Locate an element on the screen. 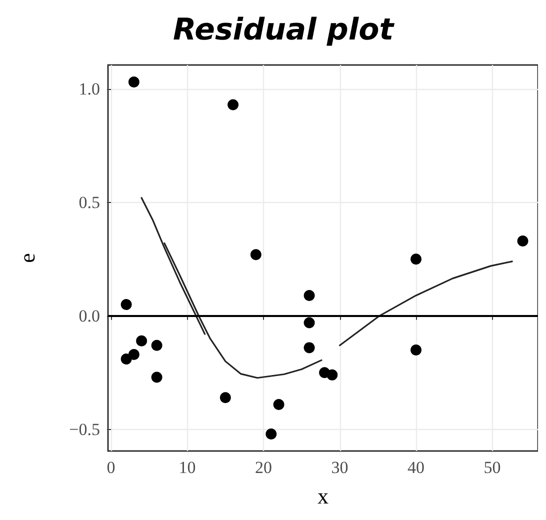 This screenshot has height=520, width=546. chart-title: Residual plot is located at coordinates (284, 30).